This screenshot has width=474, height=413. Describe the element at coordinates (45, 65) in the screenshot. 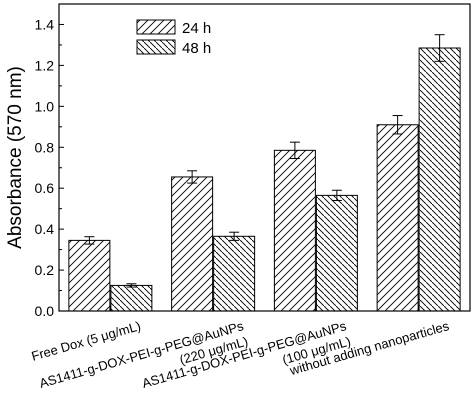

I see `y-tick-label: 1.2` at that location.